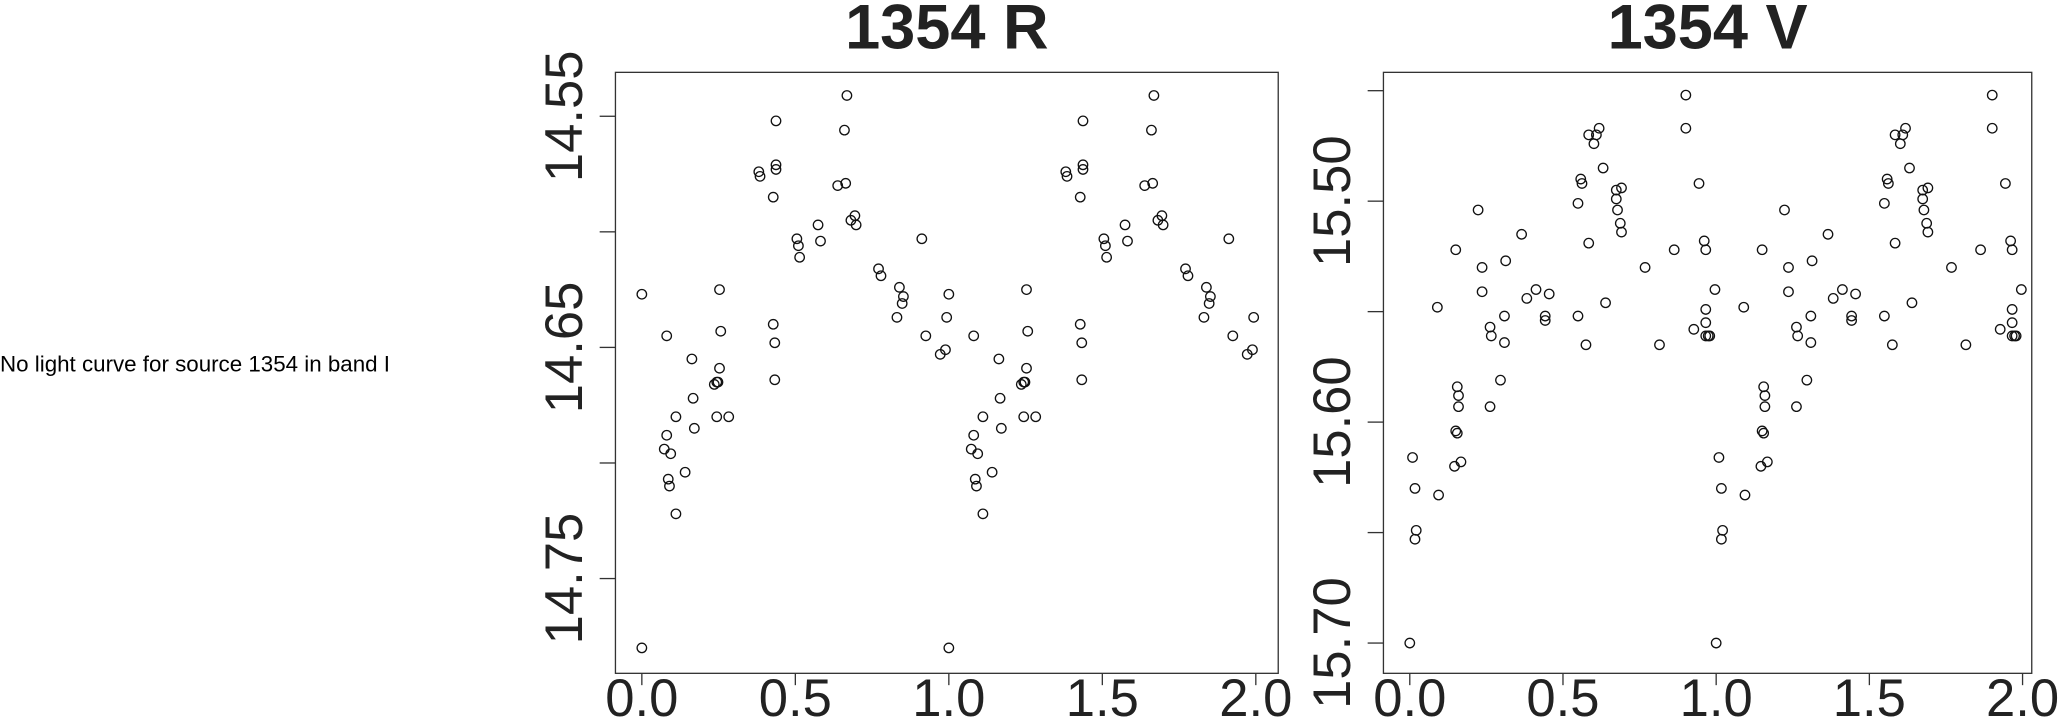  What do you see at coordinates (1332, 422) in the screenshot?
I see `y-tick-label: 15.60` at bounding box center [1332, 422].